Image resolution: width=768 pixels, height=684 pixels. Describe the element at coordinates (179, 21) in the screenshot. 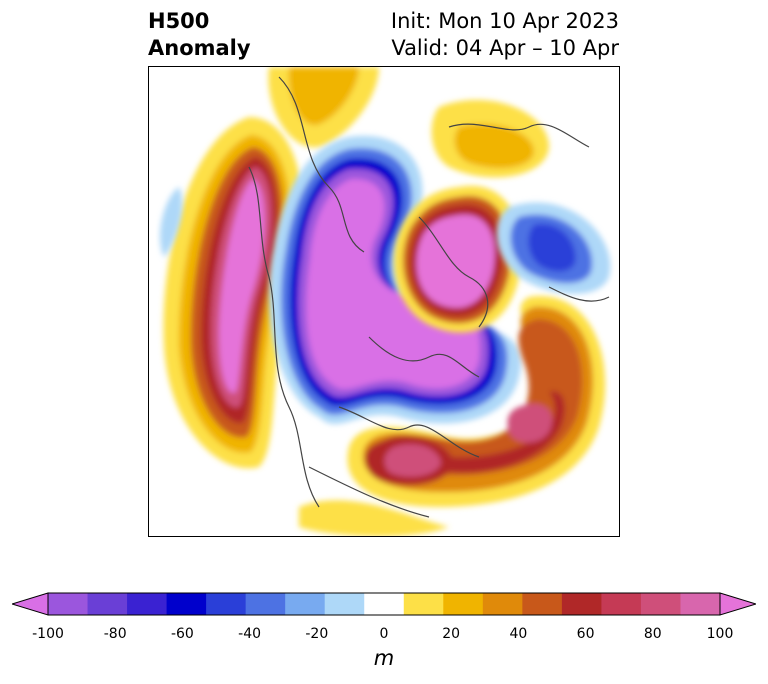

I see `title-variable: H500` at that location.